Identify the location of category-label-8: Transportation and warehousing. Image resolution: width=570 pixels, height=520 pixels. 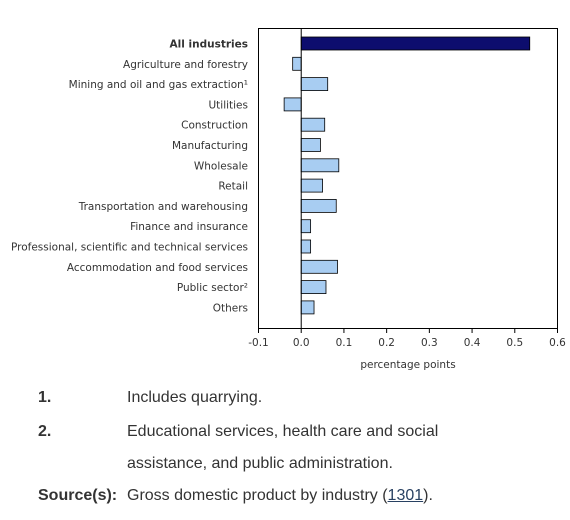
(163, 207).